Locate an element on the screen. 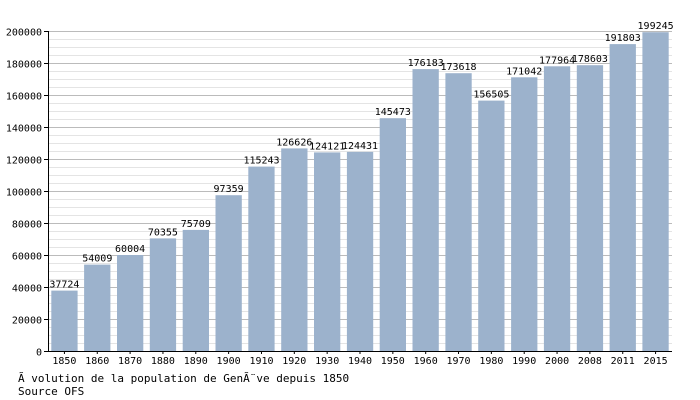 Image resolution: width=700 pixels, height=400 pixels. x-tick-label-1920: 1920 is located at coordinates (294, 361).